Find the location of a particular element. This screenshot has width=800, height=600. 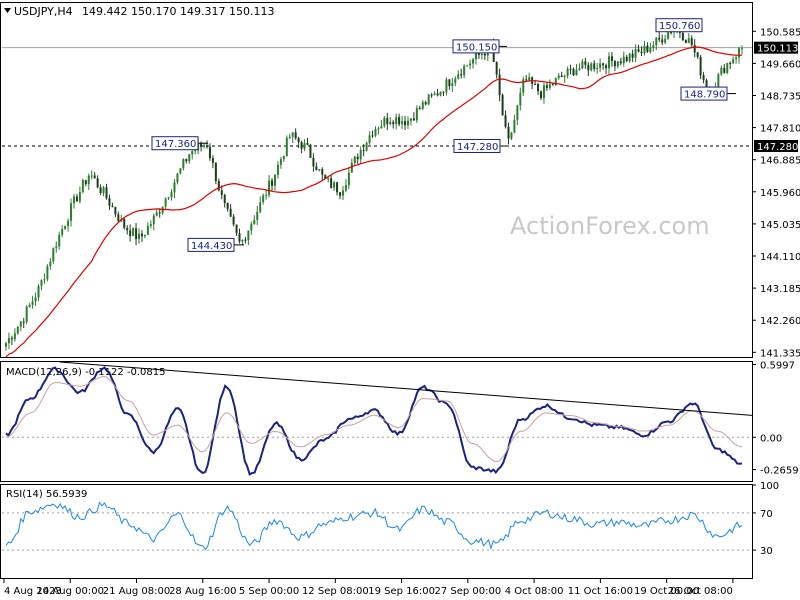

time-tick-label: 21 Aug 08:00 is located at coordinates (136, 591).